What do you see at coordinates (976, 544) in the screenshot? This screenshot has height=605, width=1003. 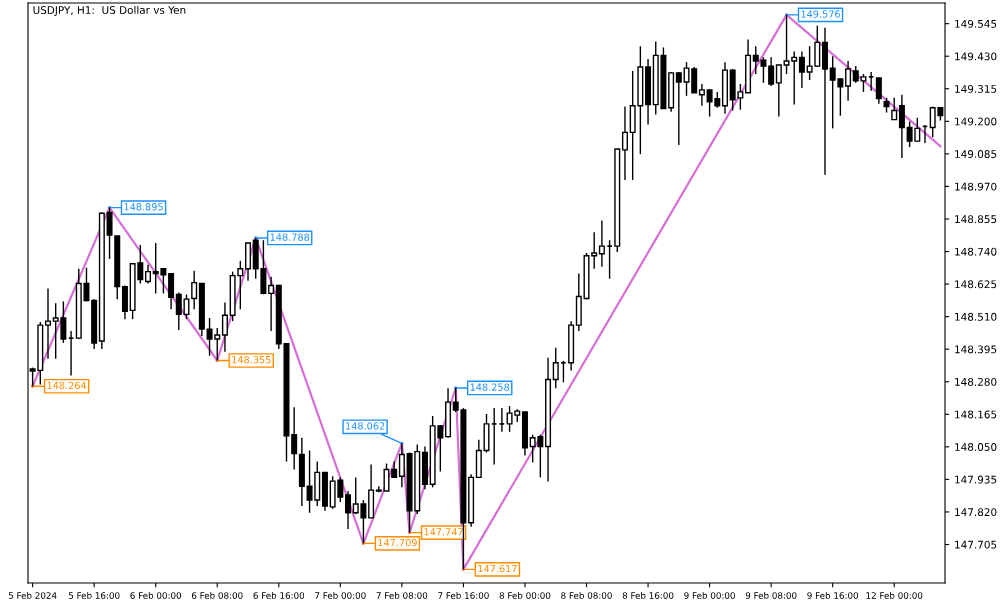 I see `y-tick-label: 147.705` at bounding box center [976, 544].